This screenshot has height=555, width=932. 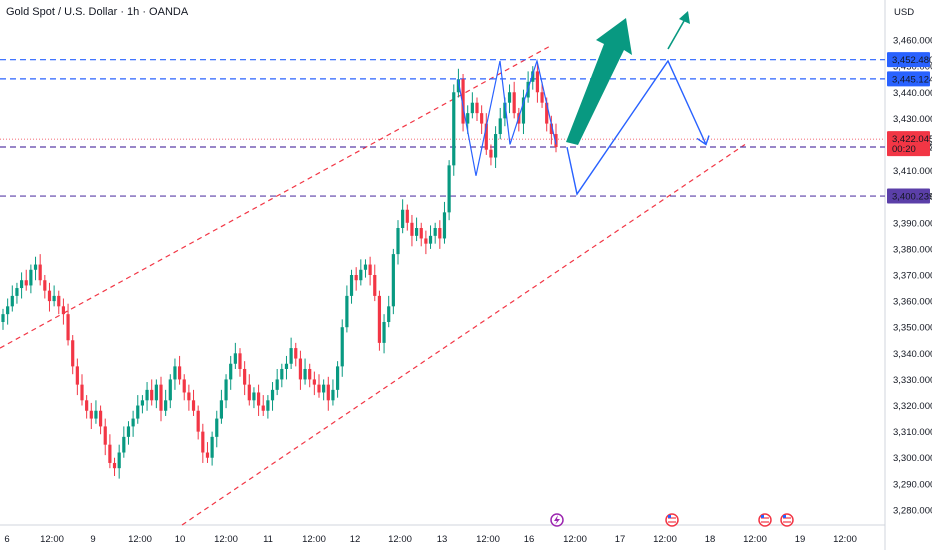 I want to click on y-tick-label: 3,350.000, so click(x=912, y=328).